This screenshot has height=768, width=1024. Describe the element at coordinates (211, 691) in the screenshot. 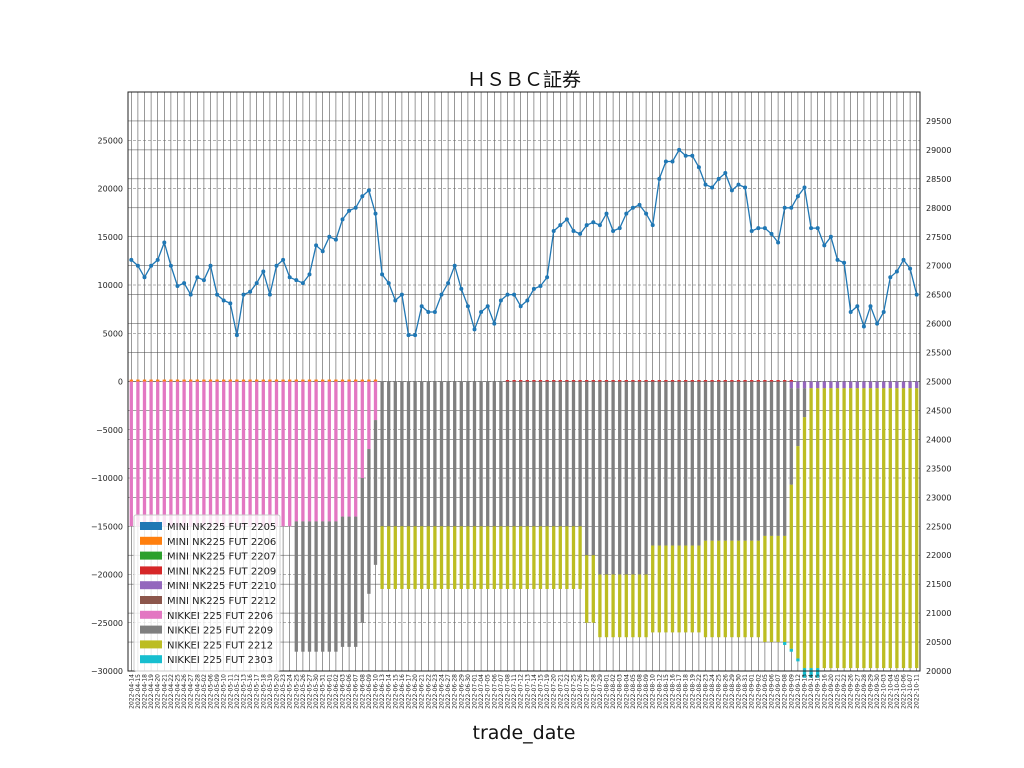

I see `x-tick-label: 2022-05-06` at that location.